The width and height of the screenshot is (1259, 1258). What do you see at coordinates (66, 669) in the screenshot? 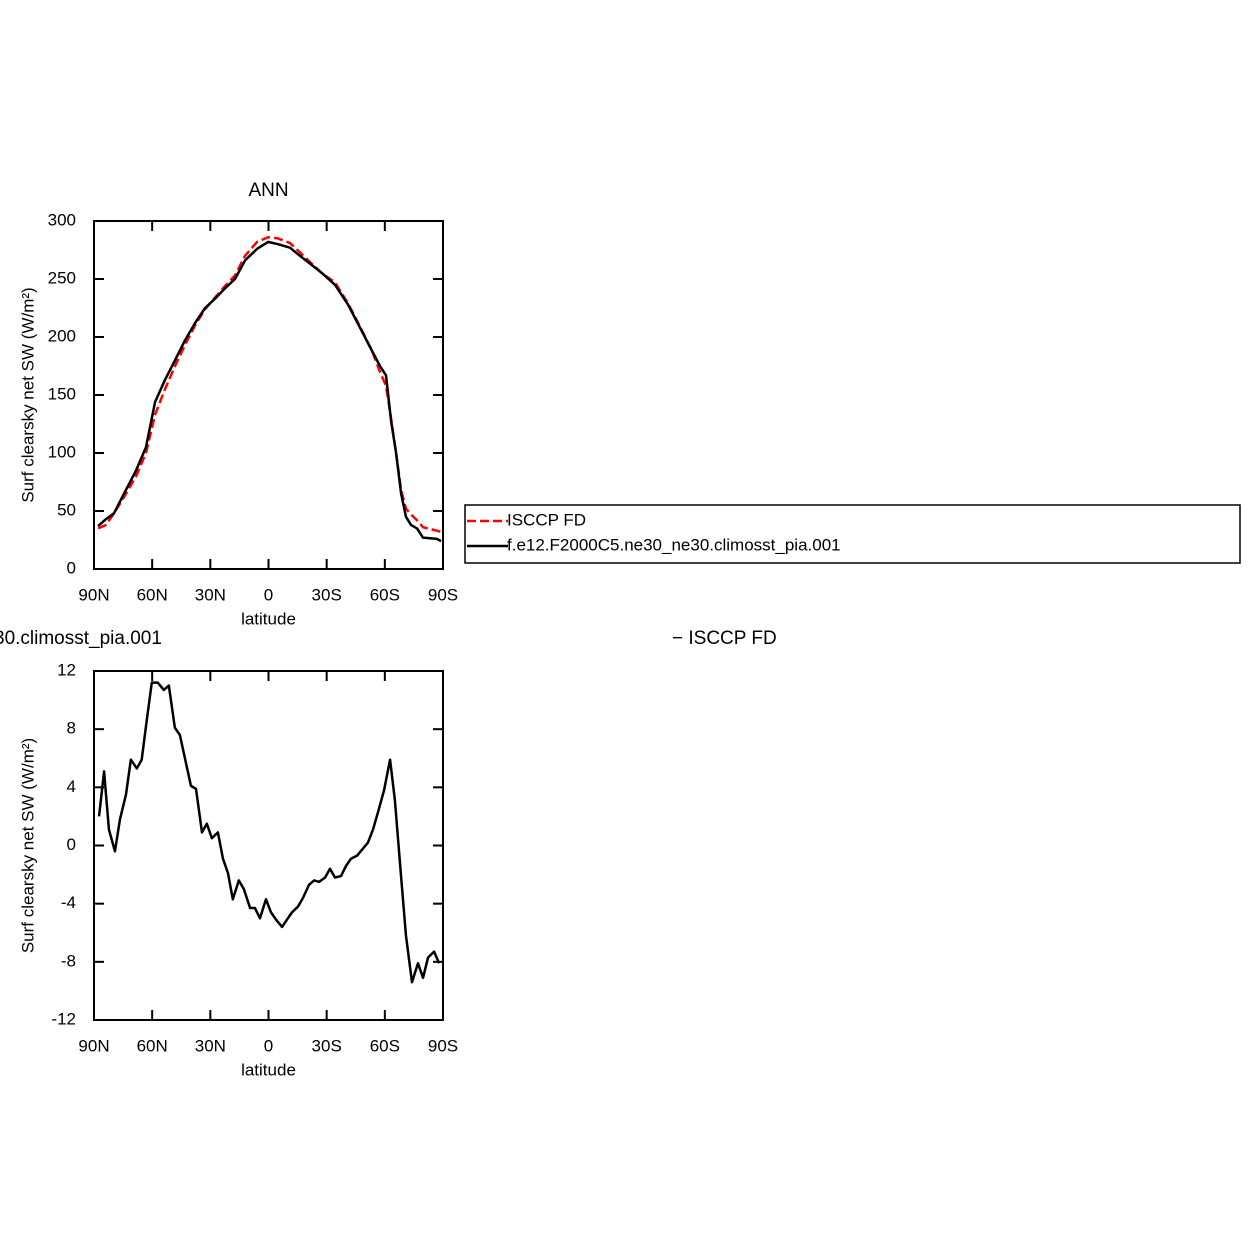
I see `y-tick-label: 12` at bounding box center [66, 669].